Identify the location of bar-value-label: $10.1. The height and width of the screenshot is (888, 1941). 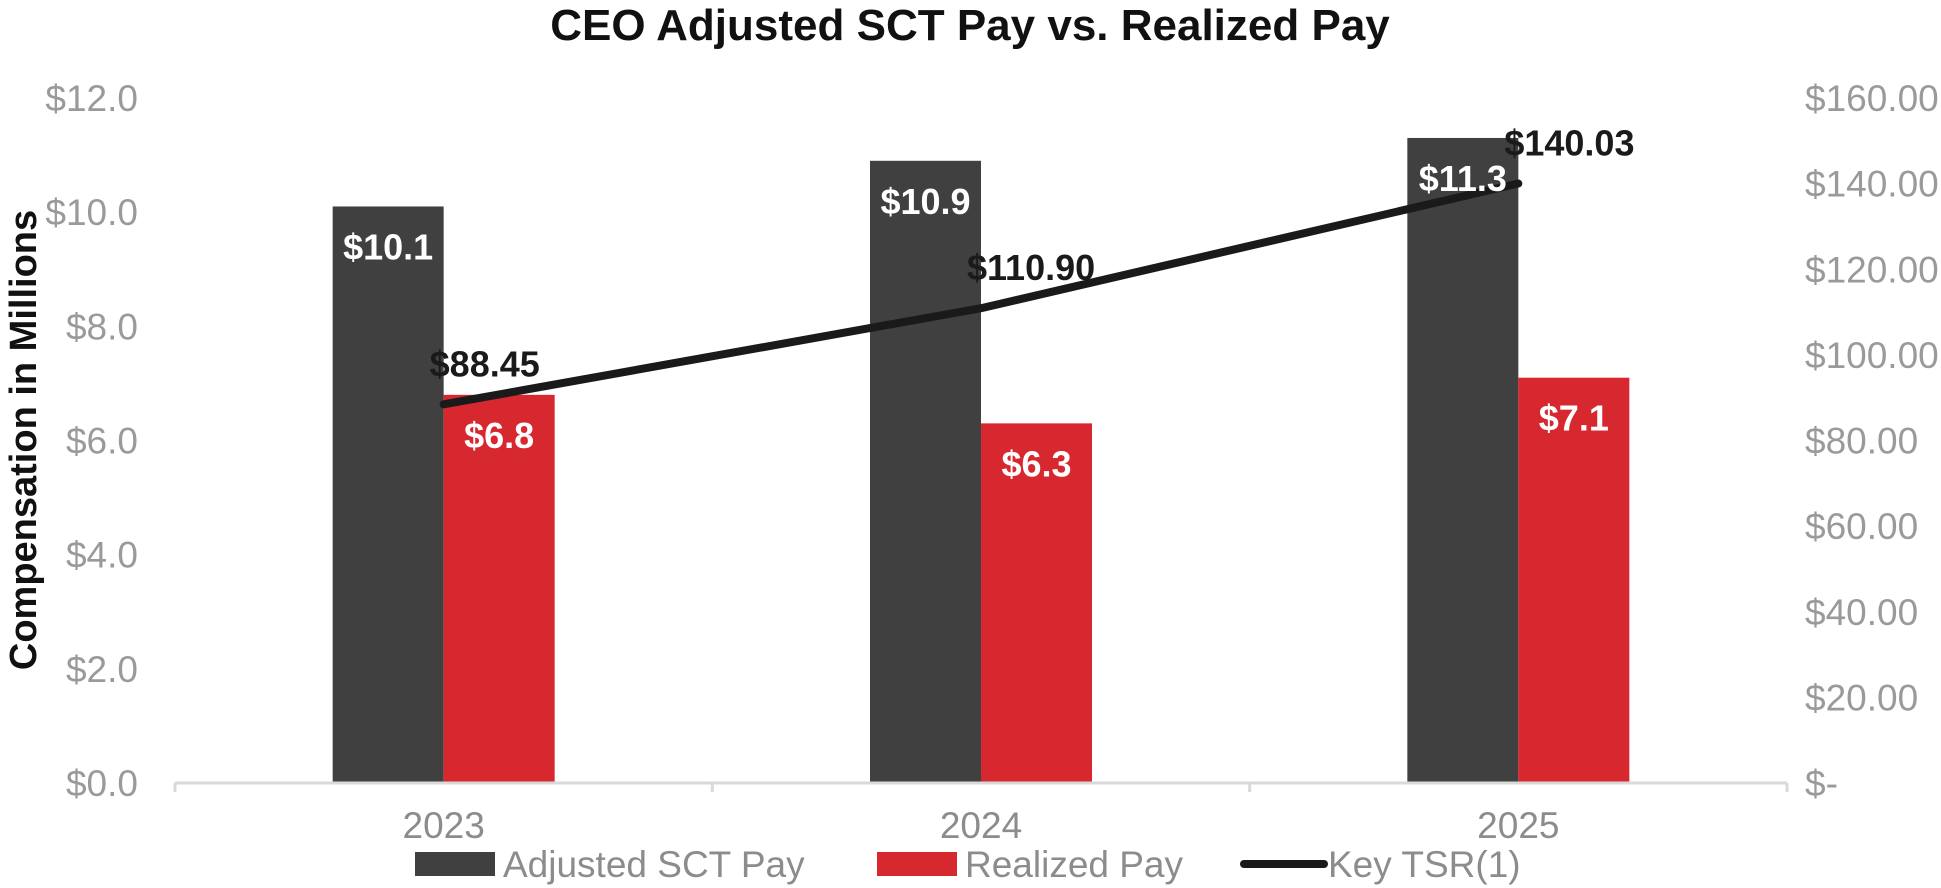
(388, 246).